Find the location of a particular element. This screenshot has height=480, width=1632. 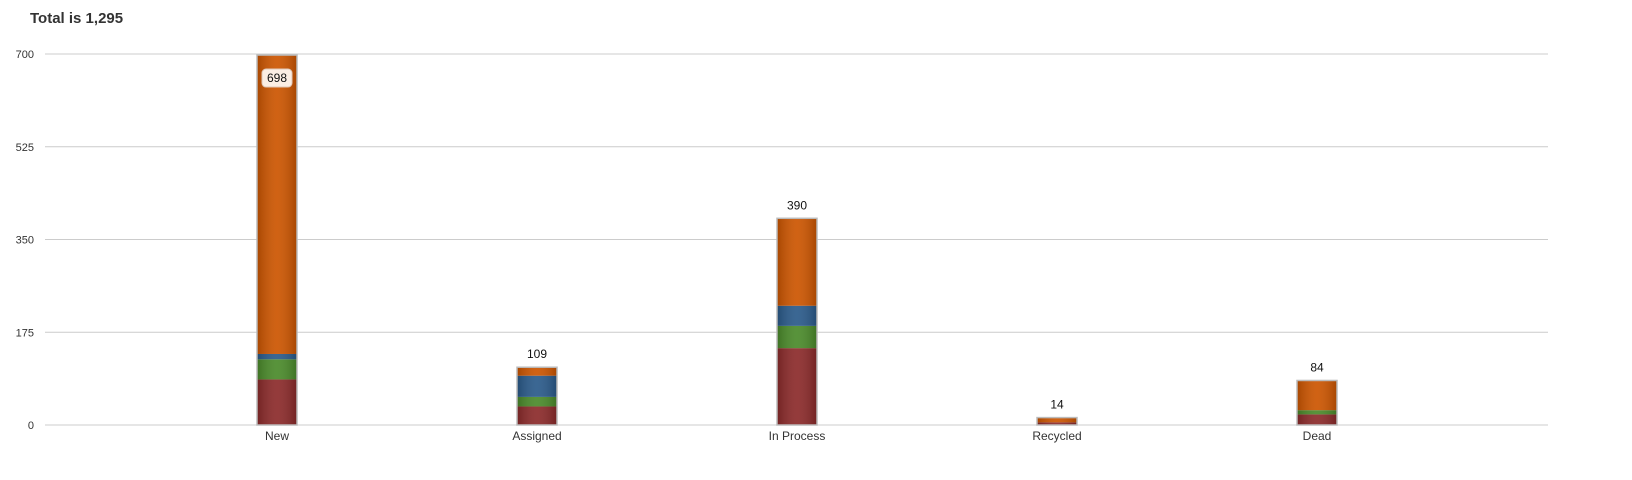

y-tick-label: 350 is located at coordinates (25, 241).